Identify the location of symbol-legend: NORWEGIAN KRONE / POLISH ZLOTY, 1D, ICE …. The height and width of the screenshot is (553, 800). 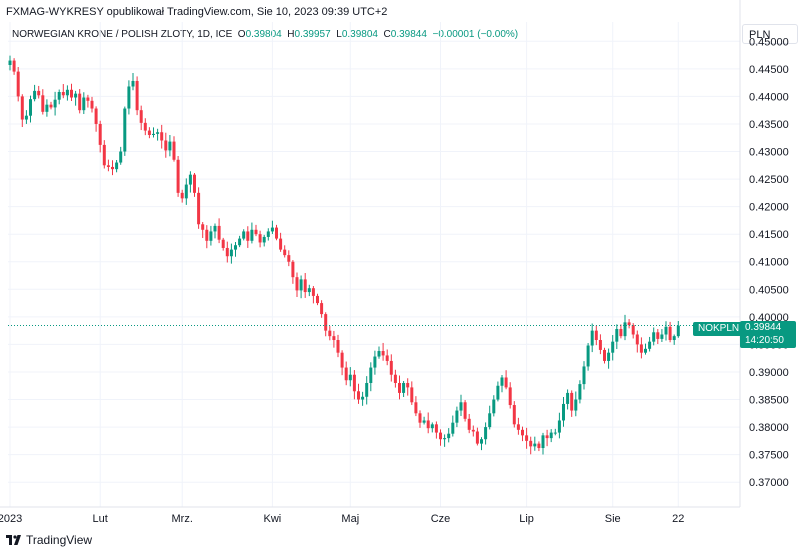
(265, 34).